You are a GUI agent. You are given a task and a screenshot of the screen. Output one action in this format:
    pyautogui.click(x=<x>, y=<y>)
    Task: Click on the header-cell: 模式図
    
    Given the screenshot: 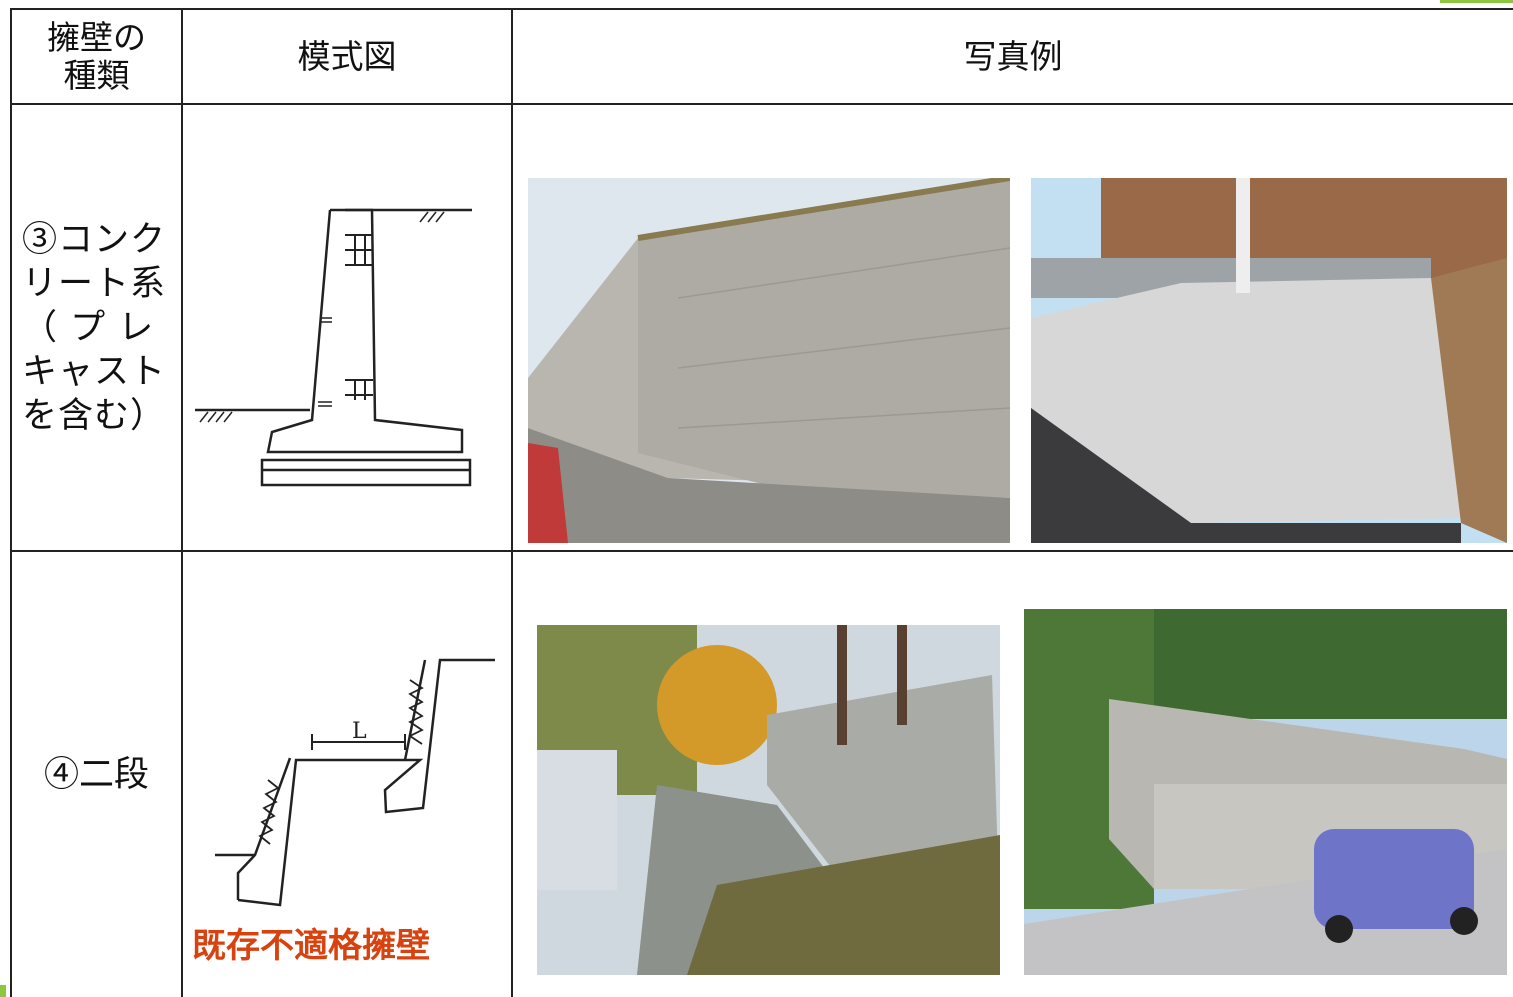 What is the action you would take?
    pyautogui.click(x=347, y=56)
    